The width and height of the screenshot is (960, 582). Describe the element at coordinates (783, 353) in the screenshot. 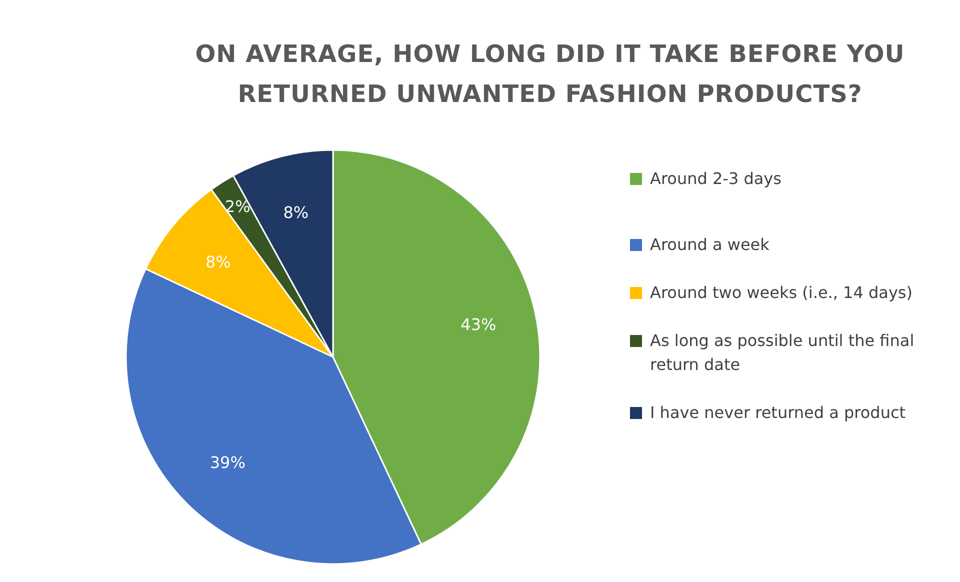

I see `legend-label: As long as possible until the final return date` at that location.